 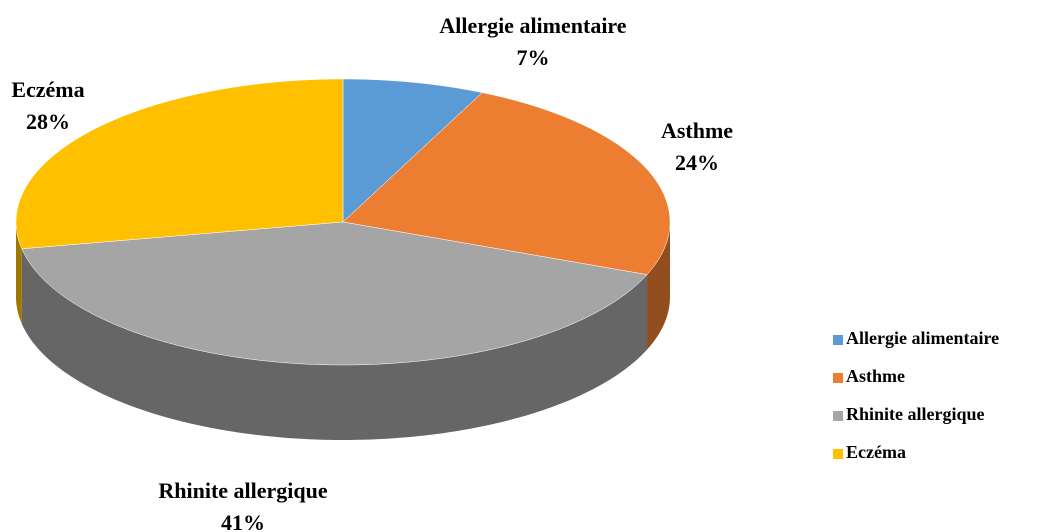 What do you see at coordinates (875, 376) in the screenshot?
I see `legend-label: Asthme` at bounding box center [875, 376].